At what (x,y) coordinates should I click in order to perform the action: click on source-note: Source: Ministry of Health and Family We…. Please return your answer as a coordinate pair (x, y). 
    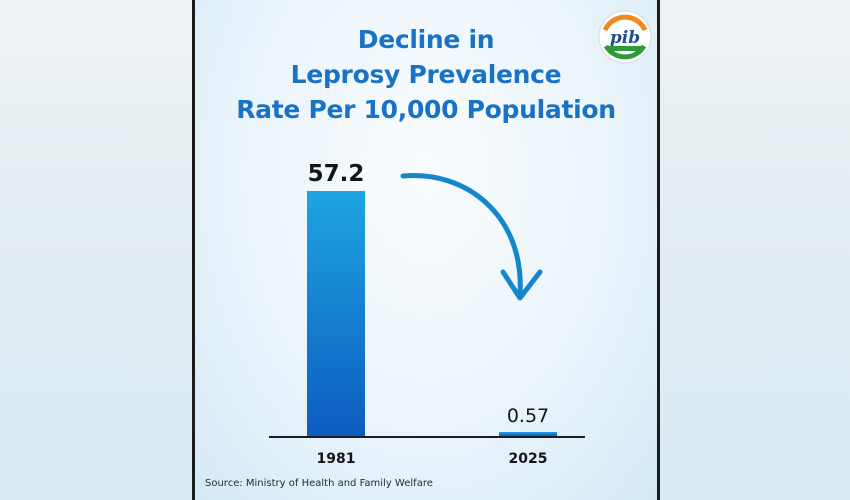
    Looking at the image, I should click on (319, 483).